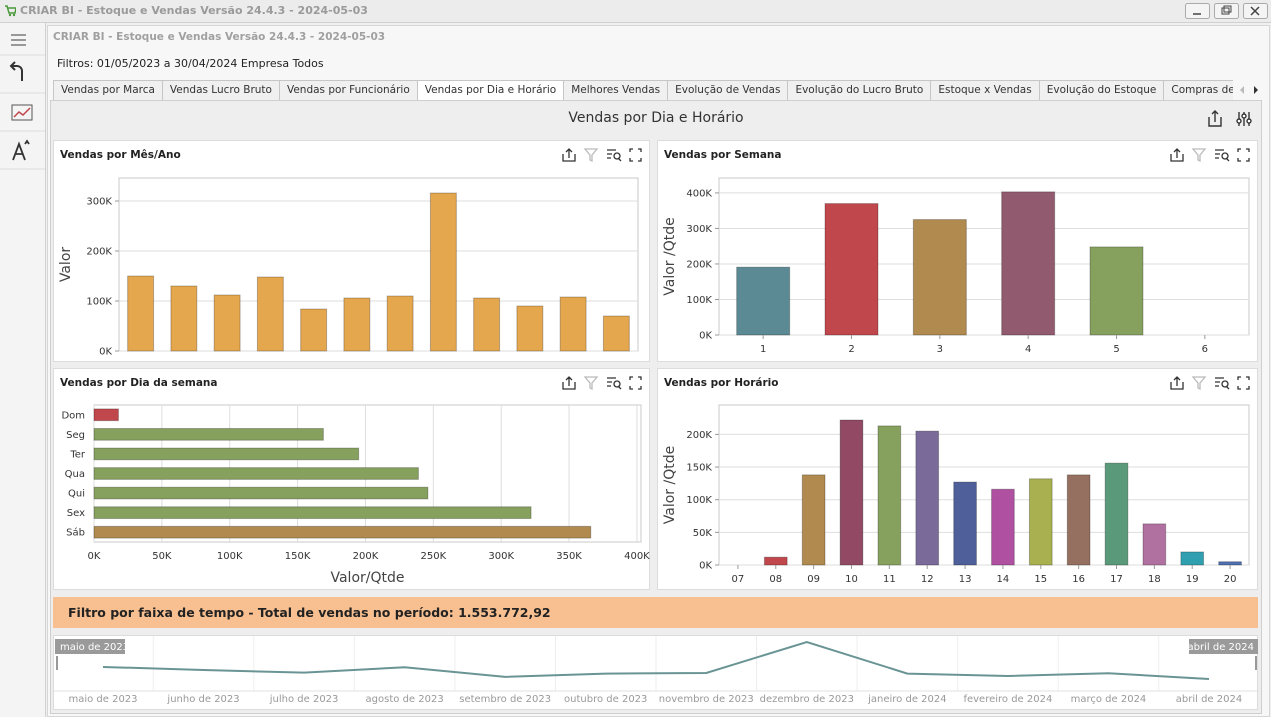 Image resolution: width=1271 pixels, height=717 pixels. I want to click on restore-button, so click(1226, 11).